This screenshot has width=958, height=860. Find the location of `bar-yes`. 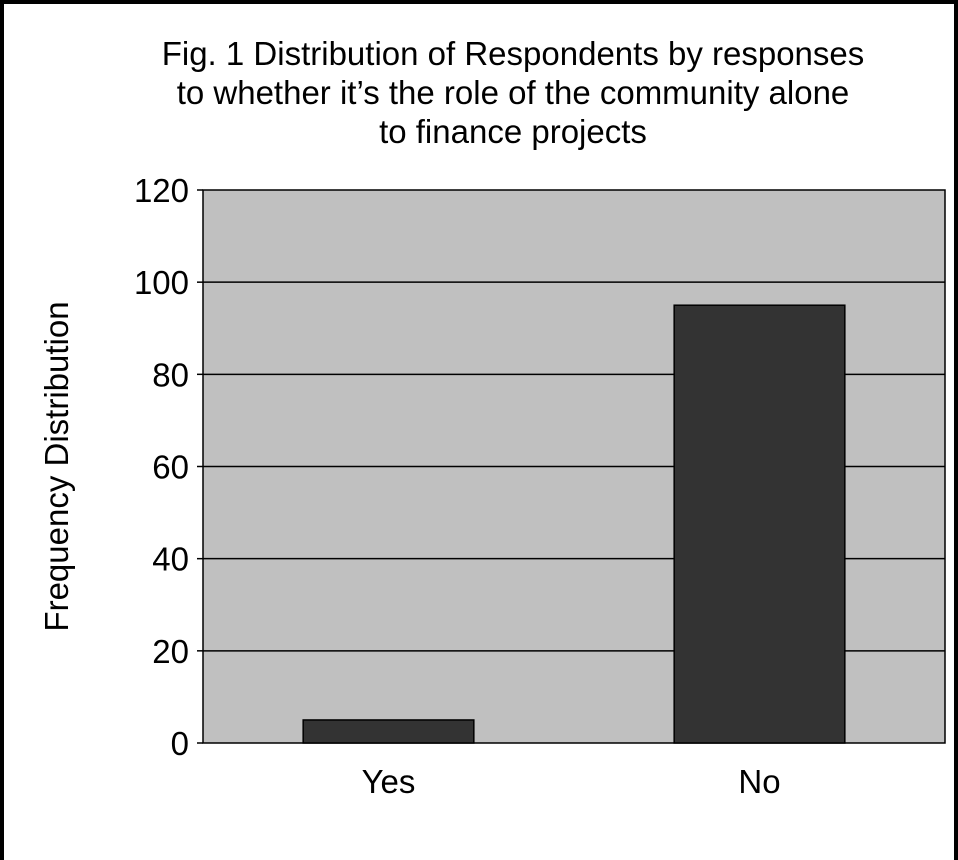

bar-yes is located at coordinates (388, 731).